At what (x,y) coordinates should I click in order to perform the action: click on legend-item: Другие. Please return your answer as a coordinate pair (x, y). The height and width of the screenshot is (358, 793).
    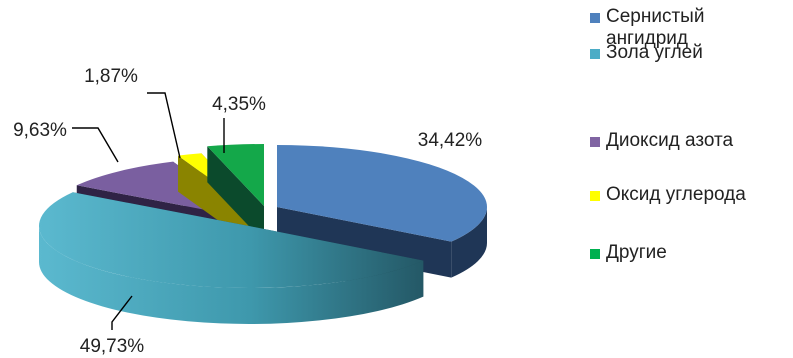
    Looking at the image, I should click on (691, 253).